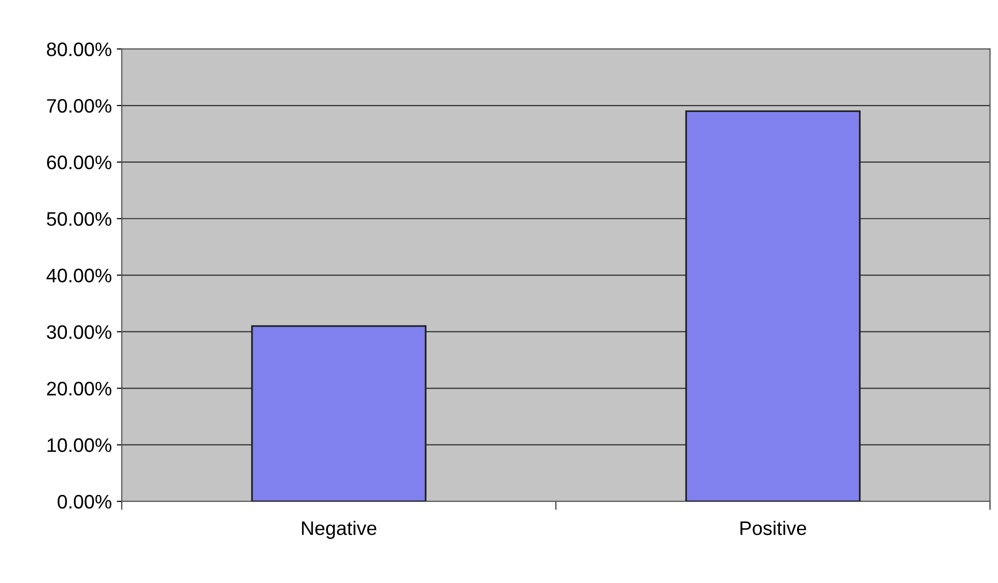  I want to click on y-tick-label: 10.00%, so click(80, 445).